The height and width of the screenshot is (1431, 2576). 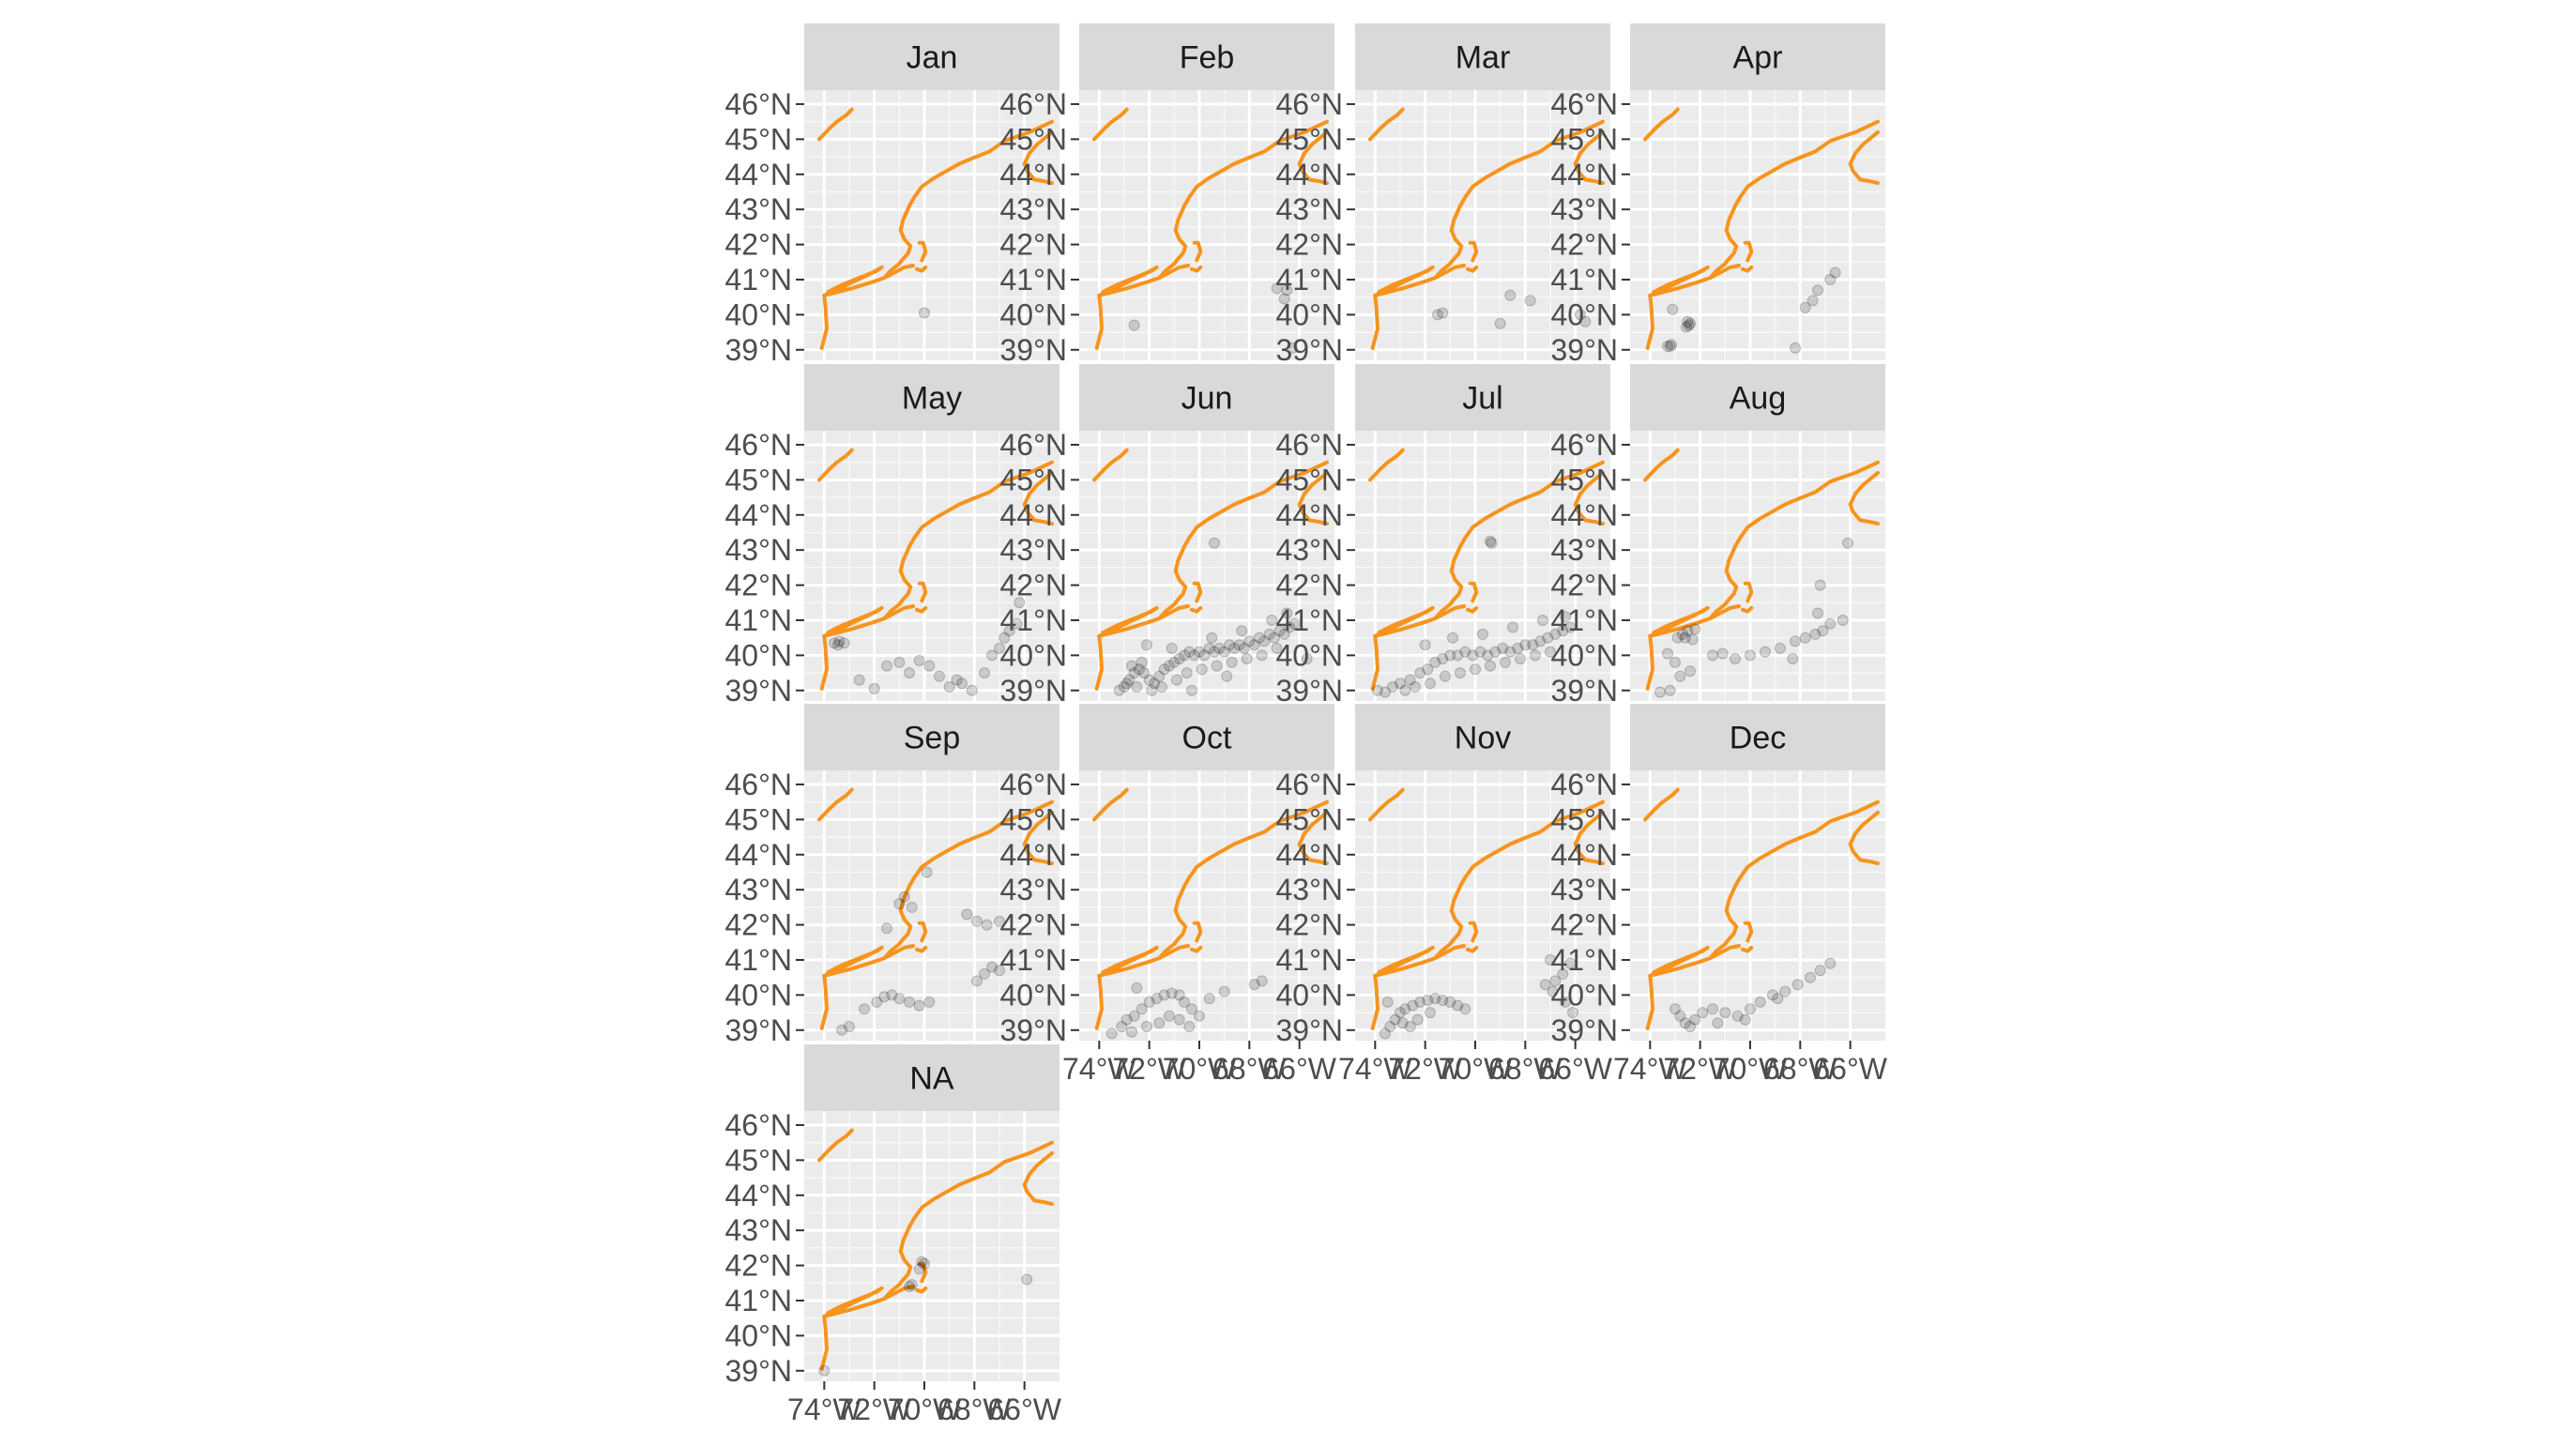 I want to click on facet-panel-jan: Jan 39°N40°N41°N42°N43°N44°N45°N46°N, so click(x=892, y=195).